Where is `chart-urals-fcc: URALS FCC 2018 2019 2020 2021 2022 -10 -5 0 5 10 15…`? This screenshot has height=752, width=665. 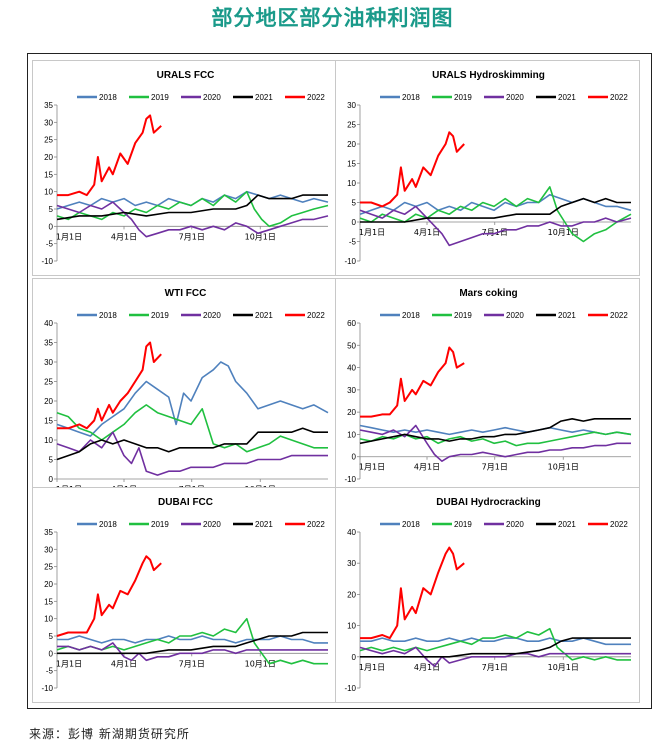
chart-urals-fcc: URALS FCC 2018 2019 2020 2021 2022 -10 -5 0 5 10 15… is located at coordinates (185, 168).